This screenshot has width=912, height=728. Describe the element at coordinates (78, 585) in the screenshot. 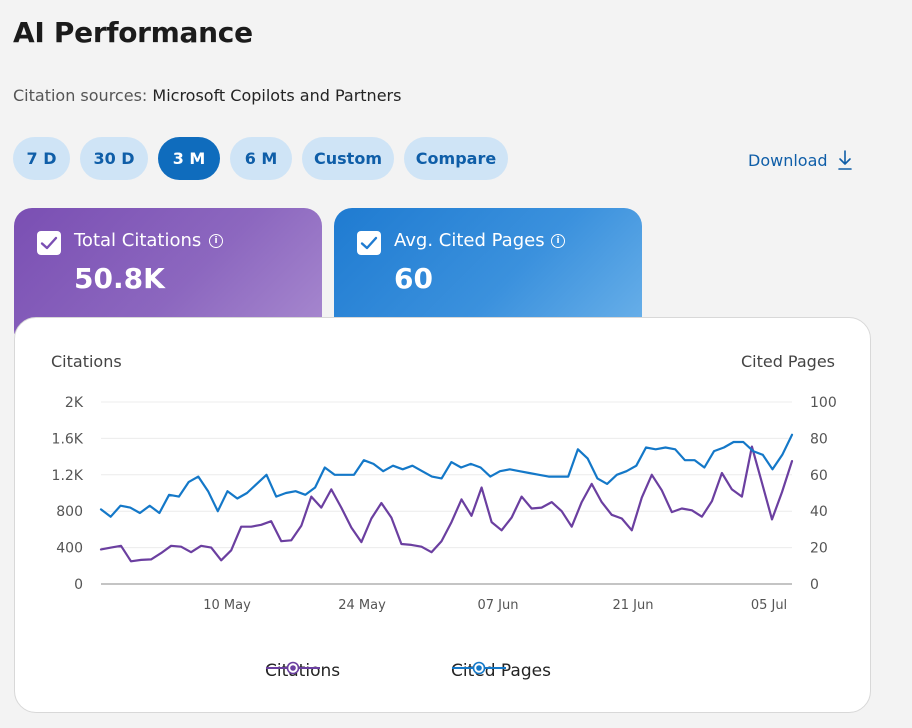

I see `y-tick-label-left: 0` at that location.